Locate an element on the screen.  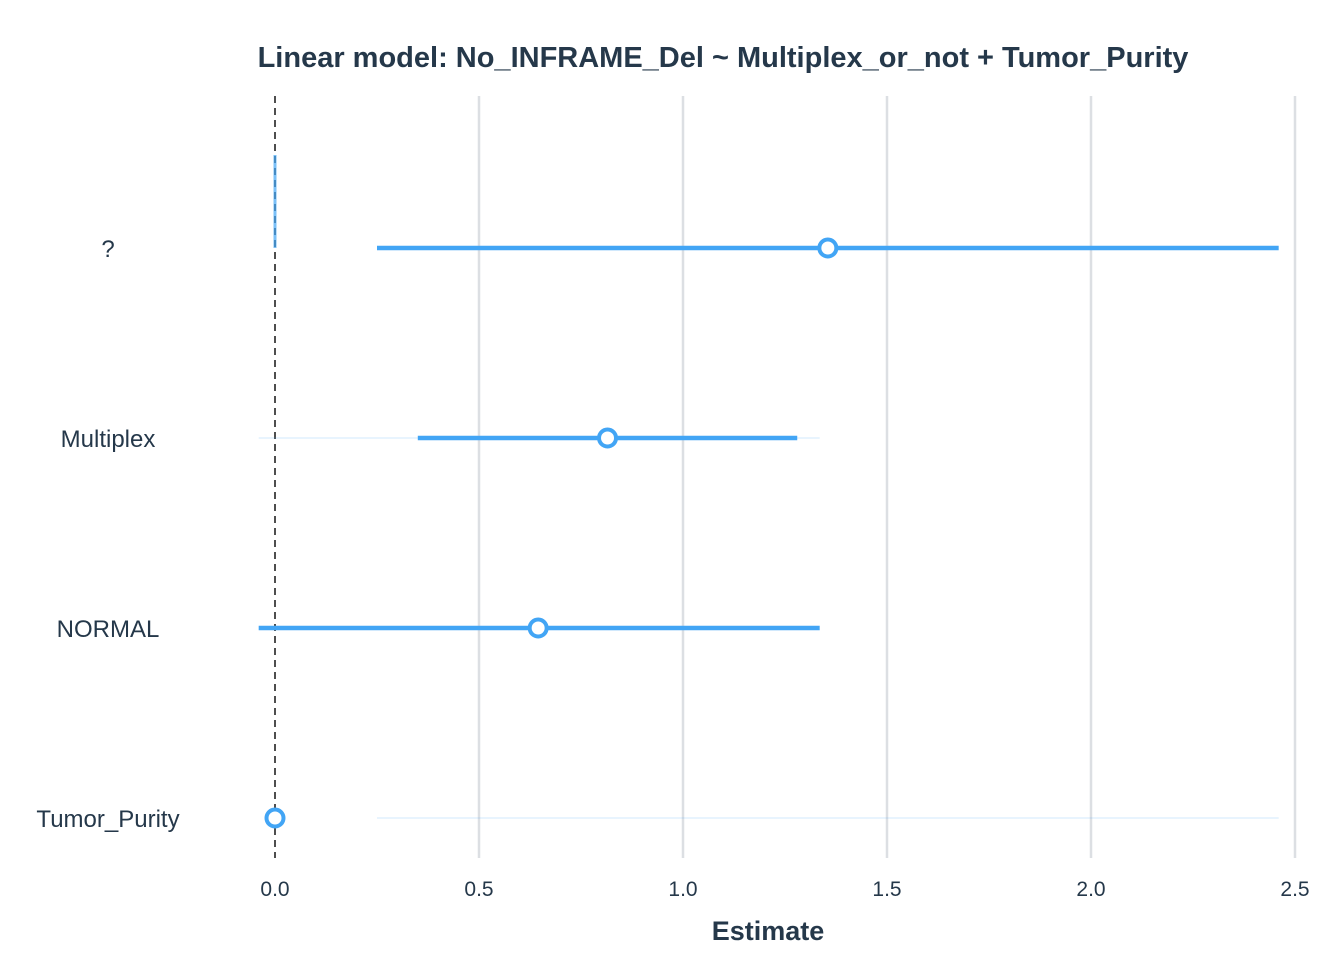
x-tick-label: 2.0 is located at coordinates (1090, 889).